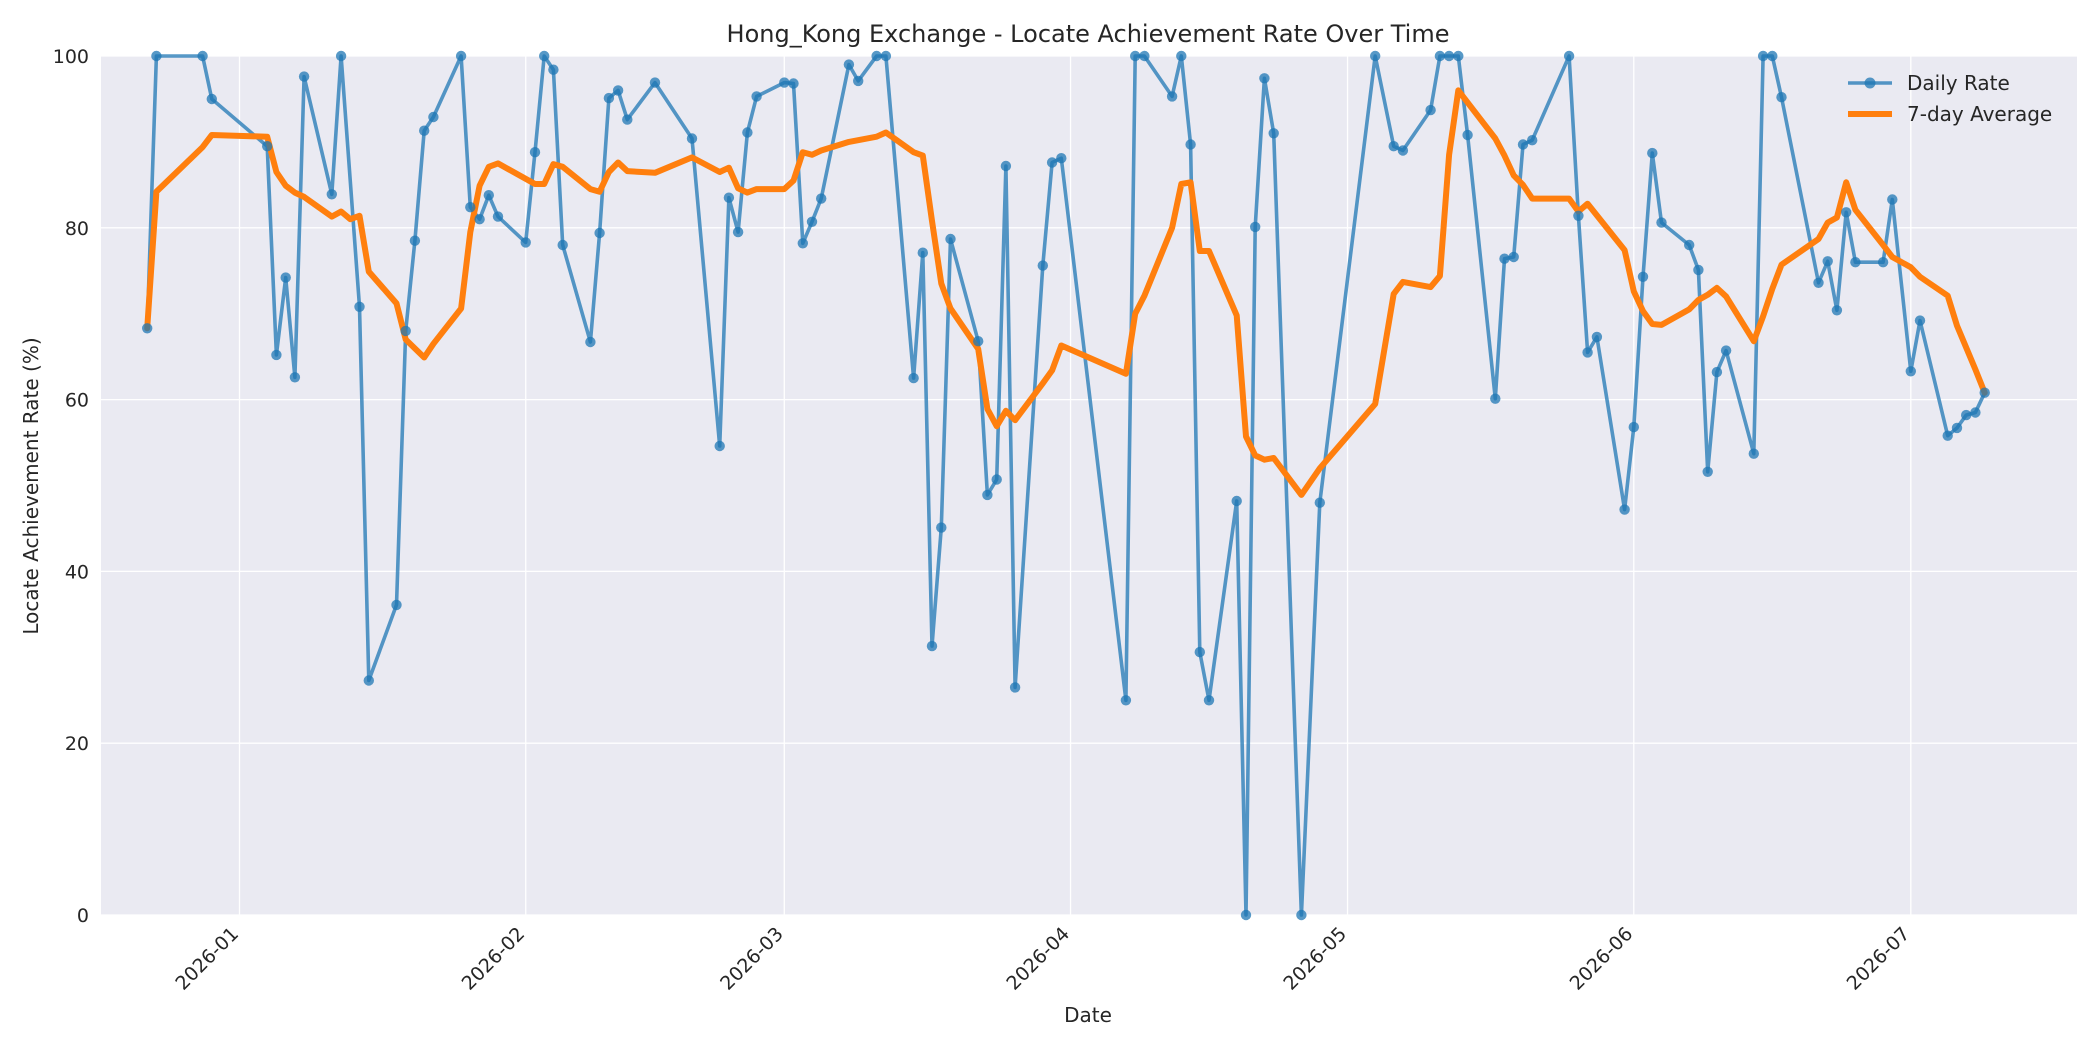  What do you see at coordinates (1979, 114) in the screenshot?
I see `legend-7day-average-label: 7-day Average` at bounding box center [1979, 114].